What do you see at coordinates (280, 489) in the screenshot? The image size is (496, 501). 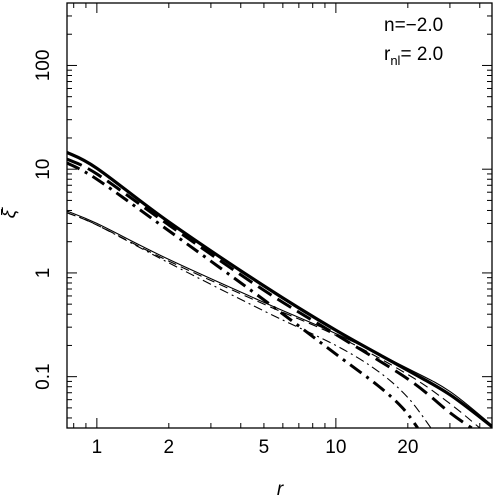 I see `x-axis-label: r` at bounding box center [280, 489].